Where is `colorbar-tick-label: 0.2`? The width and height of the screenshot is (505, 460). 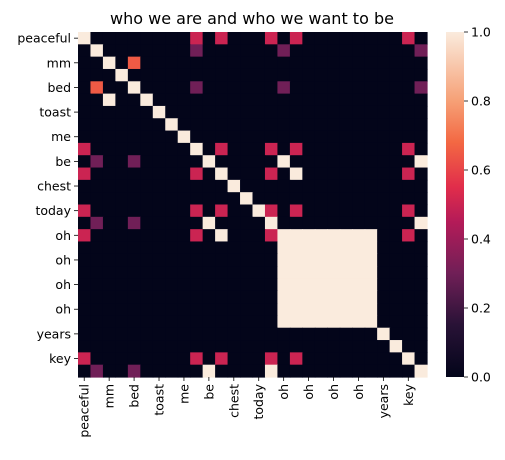
colorbar-tick-label: 0.2 is located at coordinates (481, 308).